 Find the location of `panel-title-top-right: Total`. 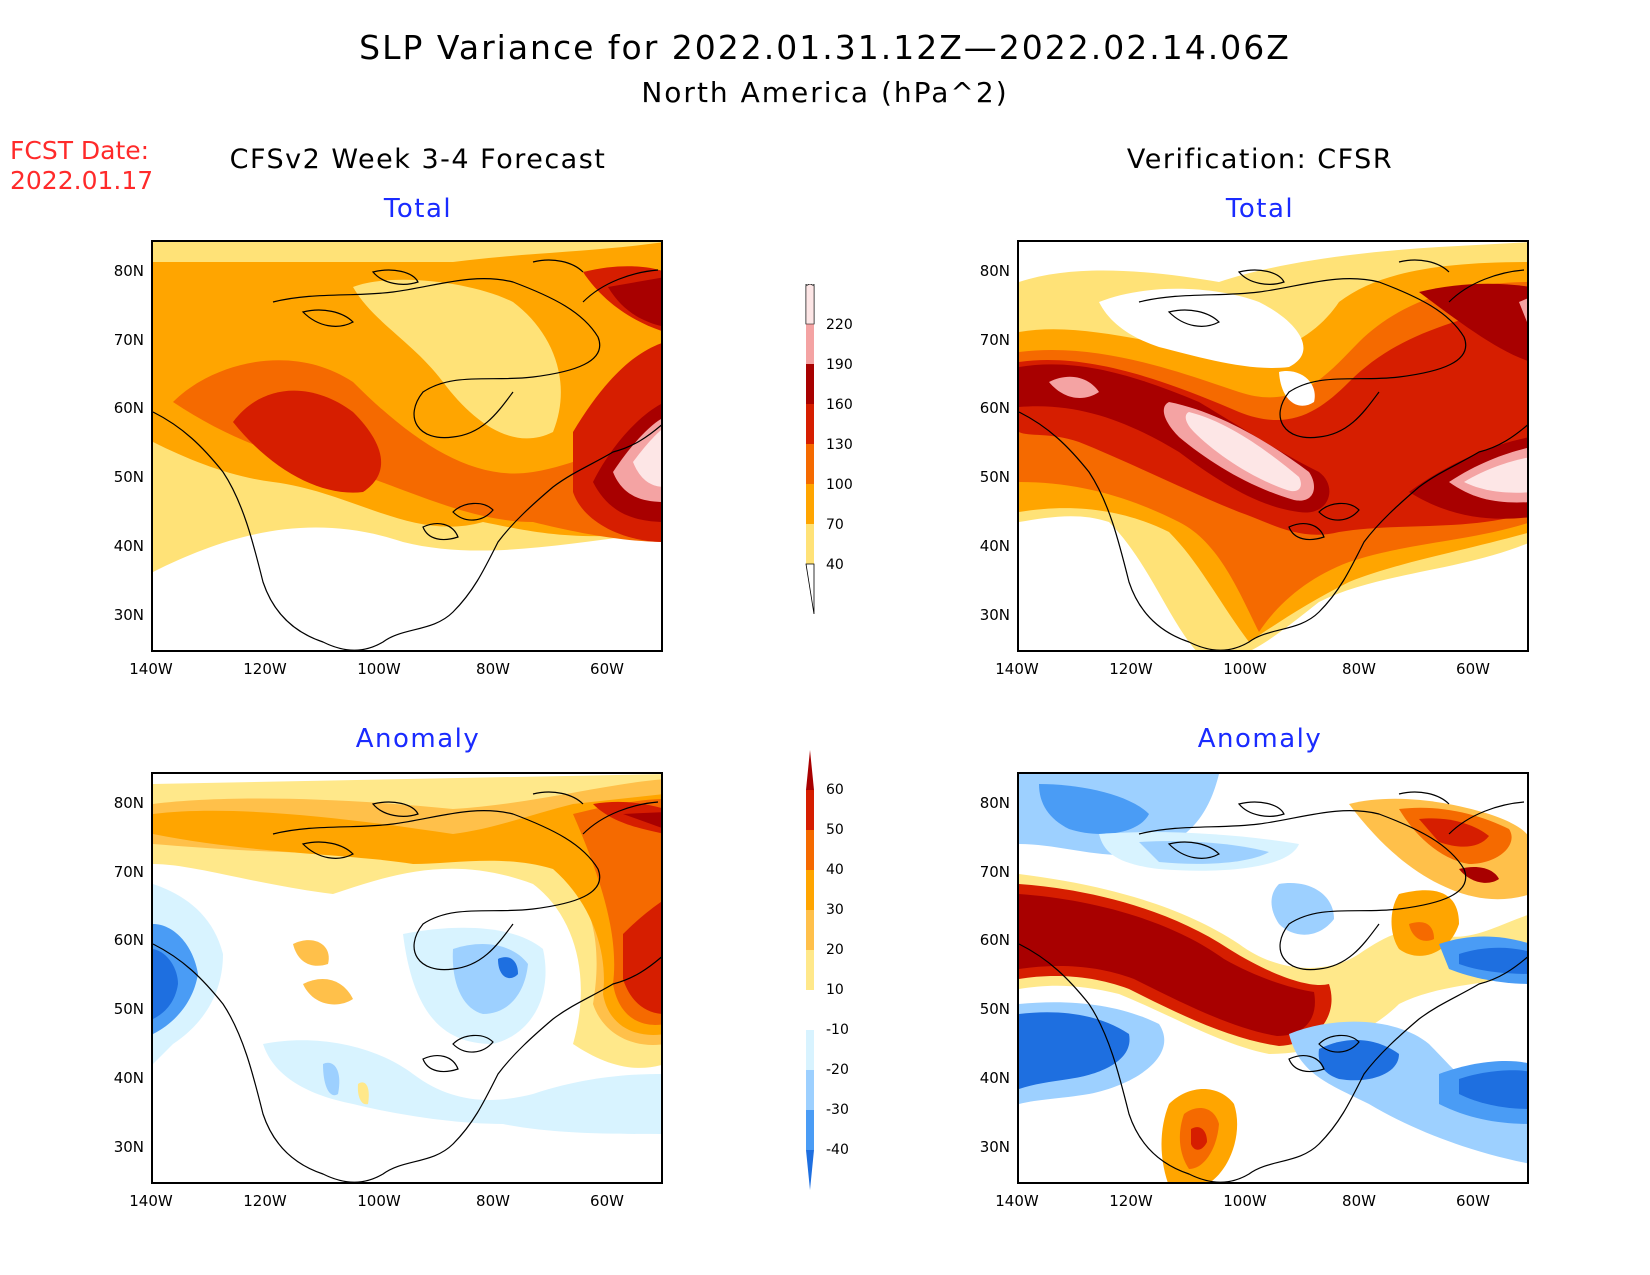

panel-title-top-right: Total is located at coordinates (1260, 209).